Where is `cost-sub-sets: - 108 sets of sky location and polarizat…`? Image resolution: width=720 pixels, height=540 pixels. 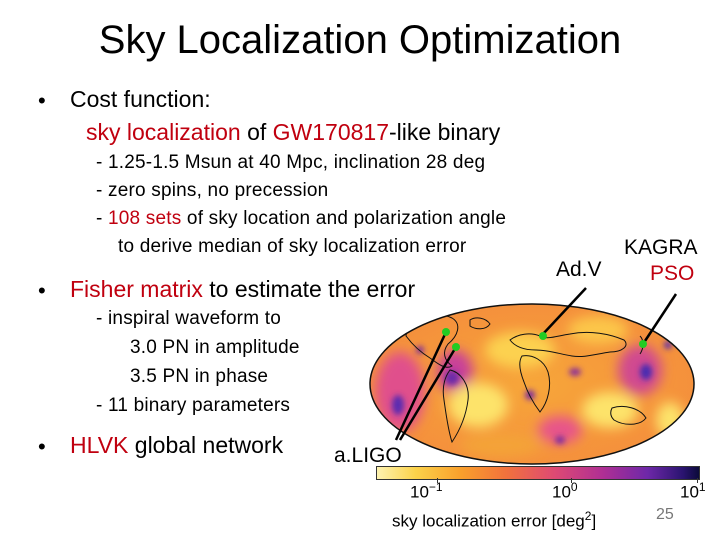 cost-sub-sets: - 108 sets of sky location and polarizat… is located at coordinates (301, 219).